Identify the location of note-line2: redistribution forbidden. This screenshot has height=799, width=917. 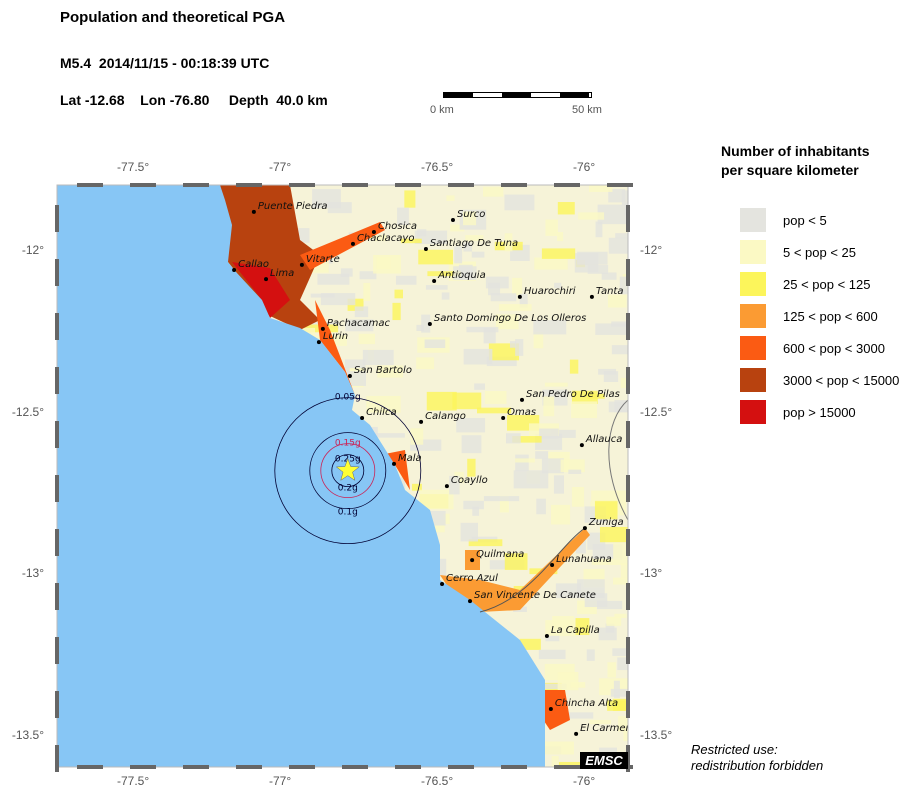
(757, 765).